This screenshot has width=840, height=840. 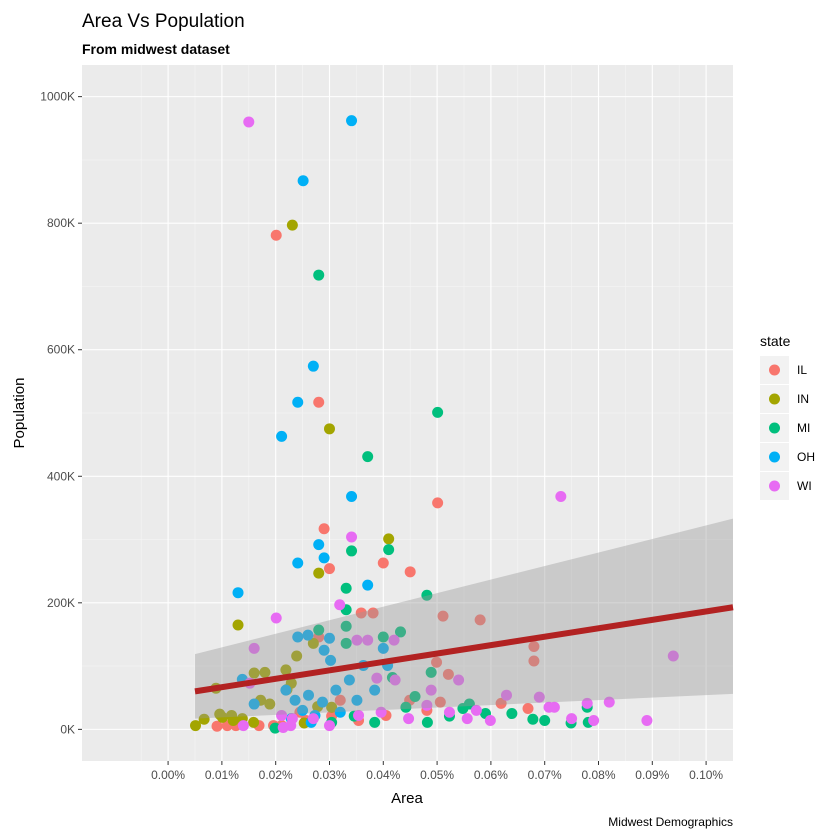 I want to click on legend-marker-wi, so click(x=774, y=486).